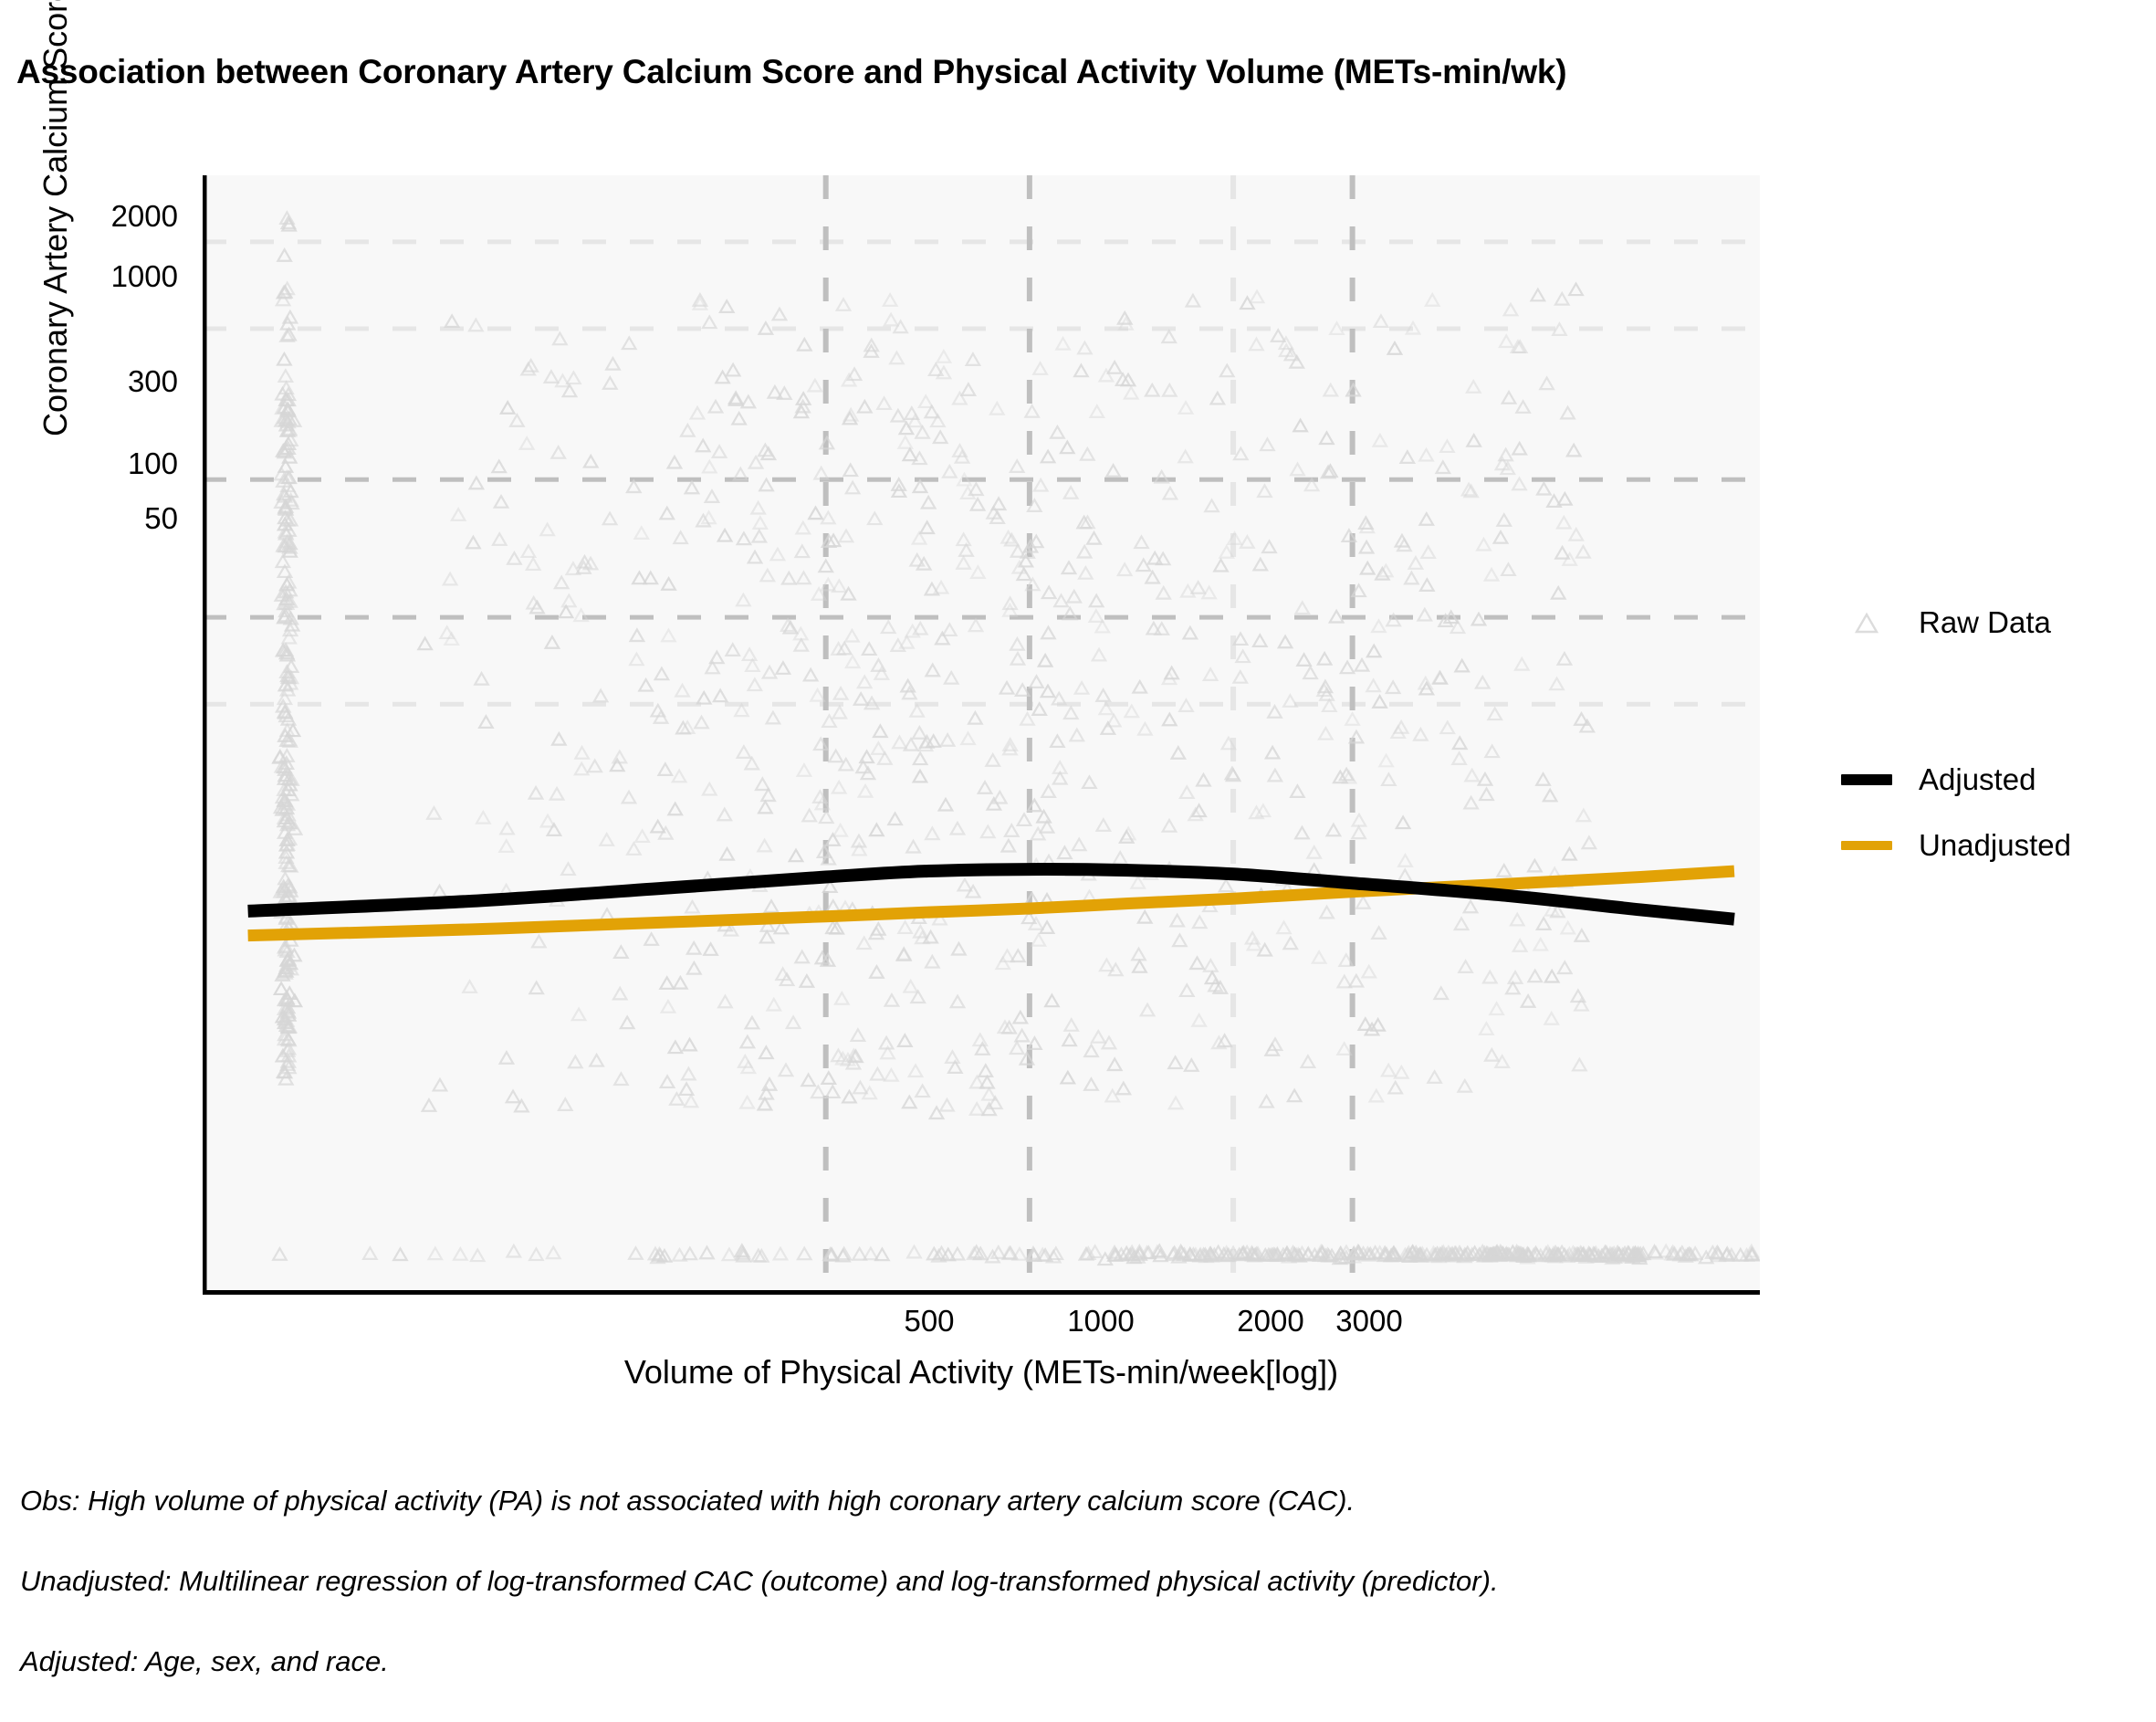 This screenshot has width=2156, height=1722. I want to click on y-axis-title: Coronary Artery Calcium Score (log), so click(56, 218).